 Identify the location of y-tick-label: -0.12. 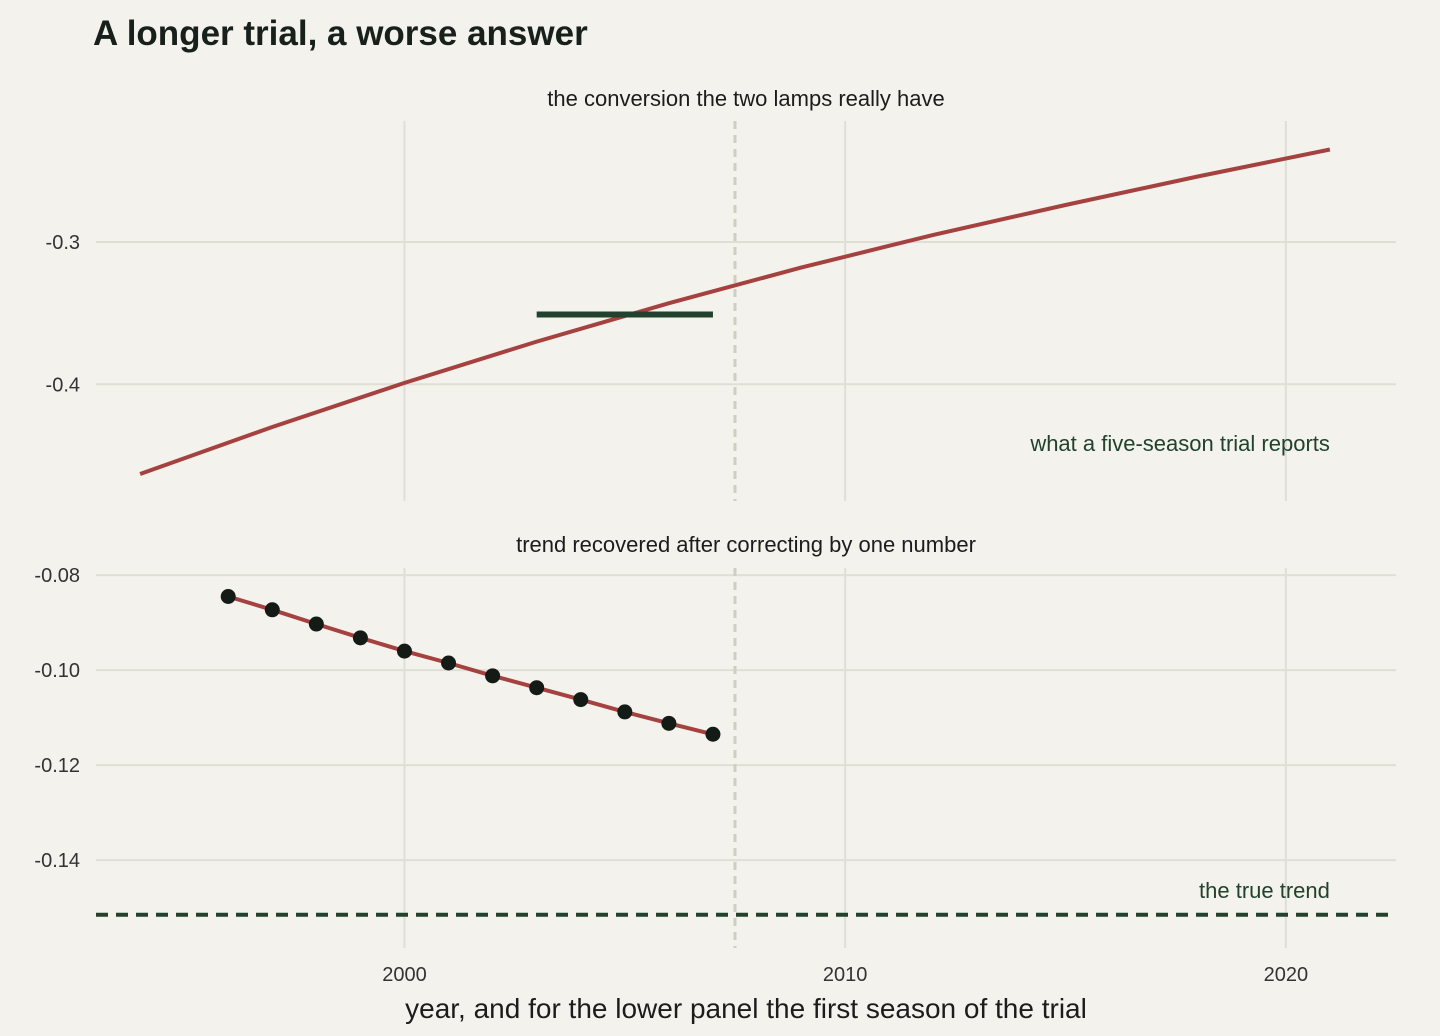
(57, 766).